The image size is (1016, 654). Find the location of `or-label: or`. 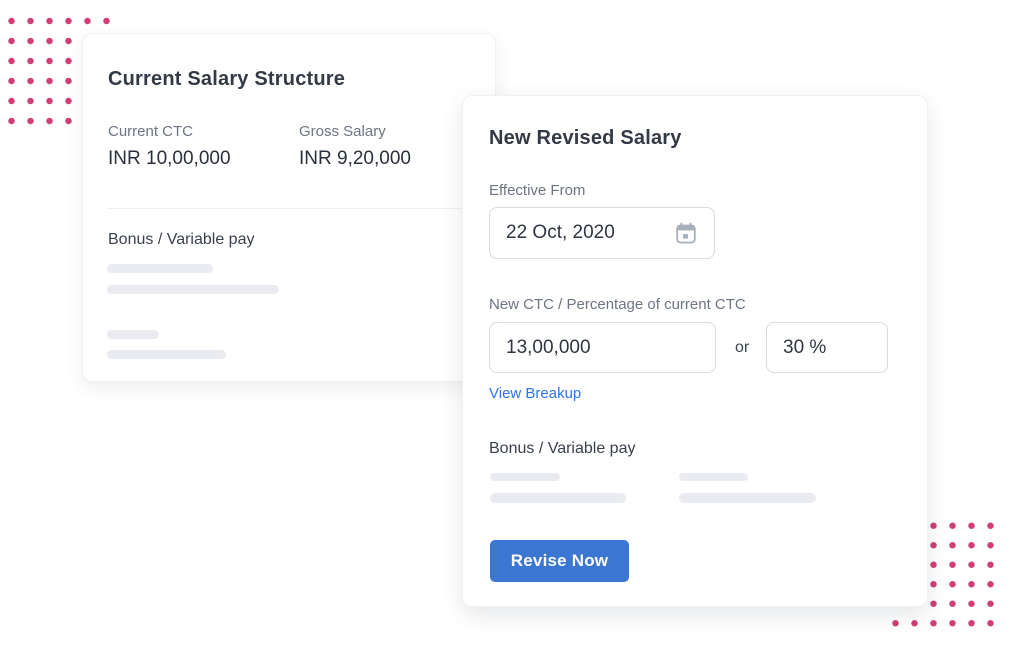

or-label: or is located at coordinates (742, 347).